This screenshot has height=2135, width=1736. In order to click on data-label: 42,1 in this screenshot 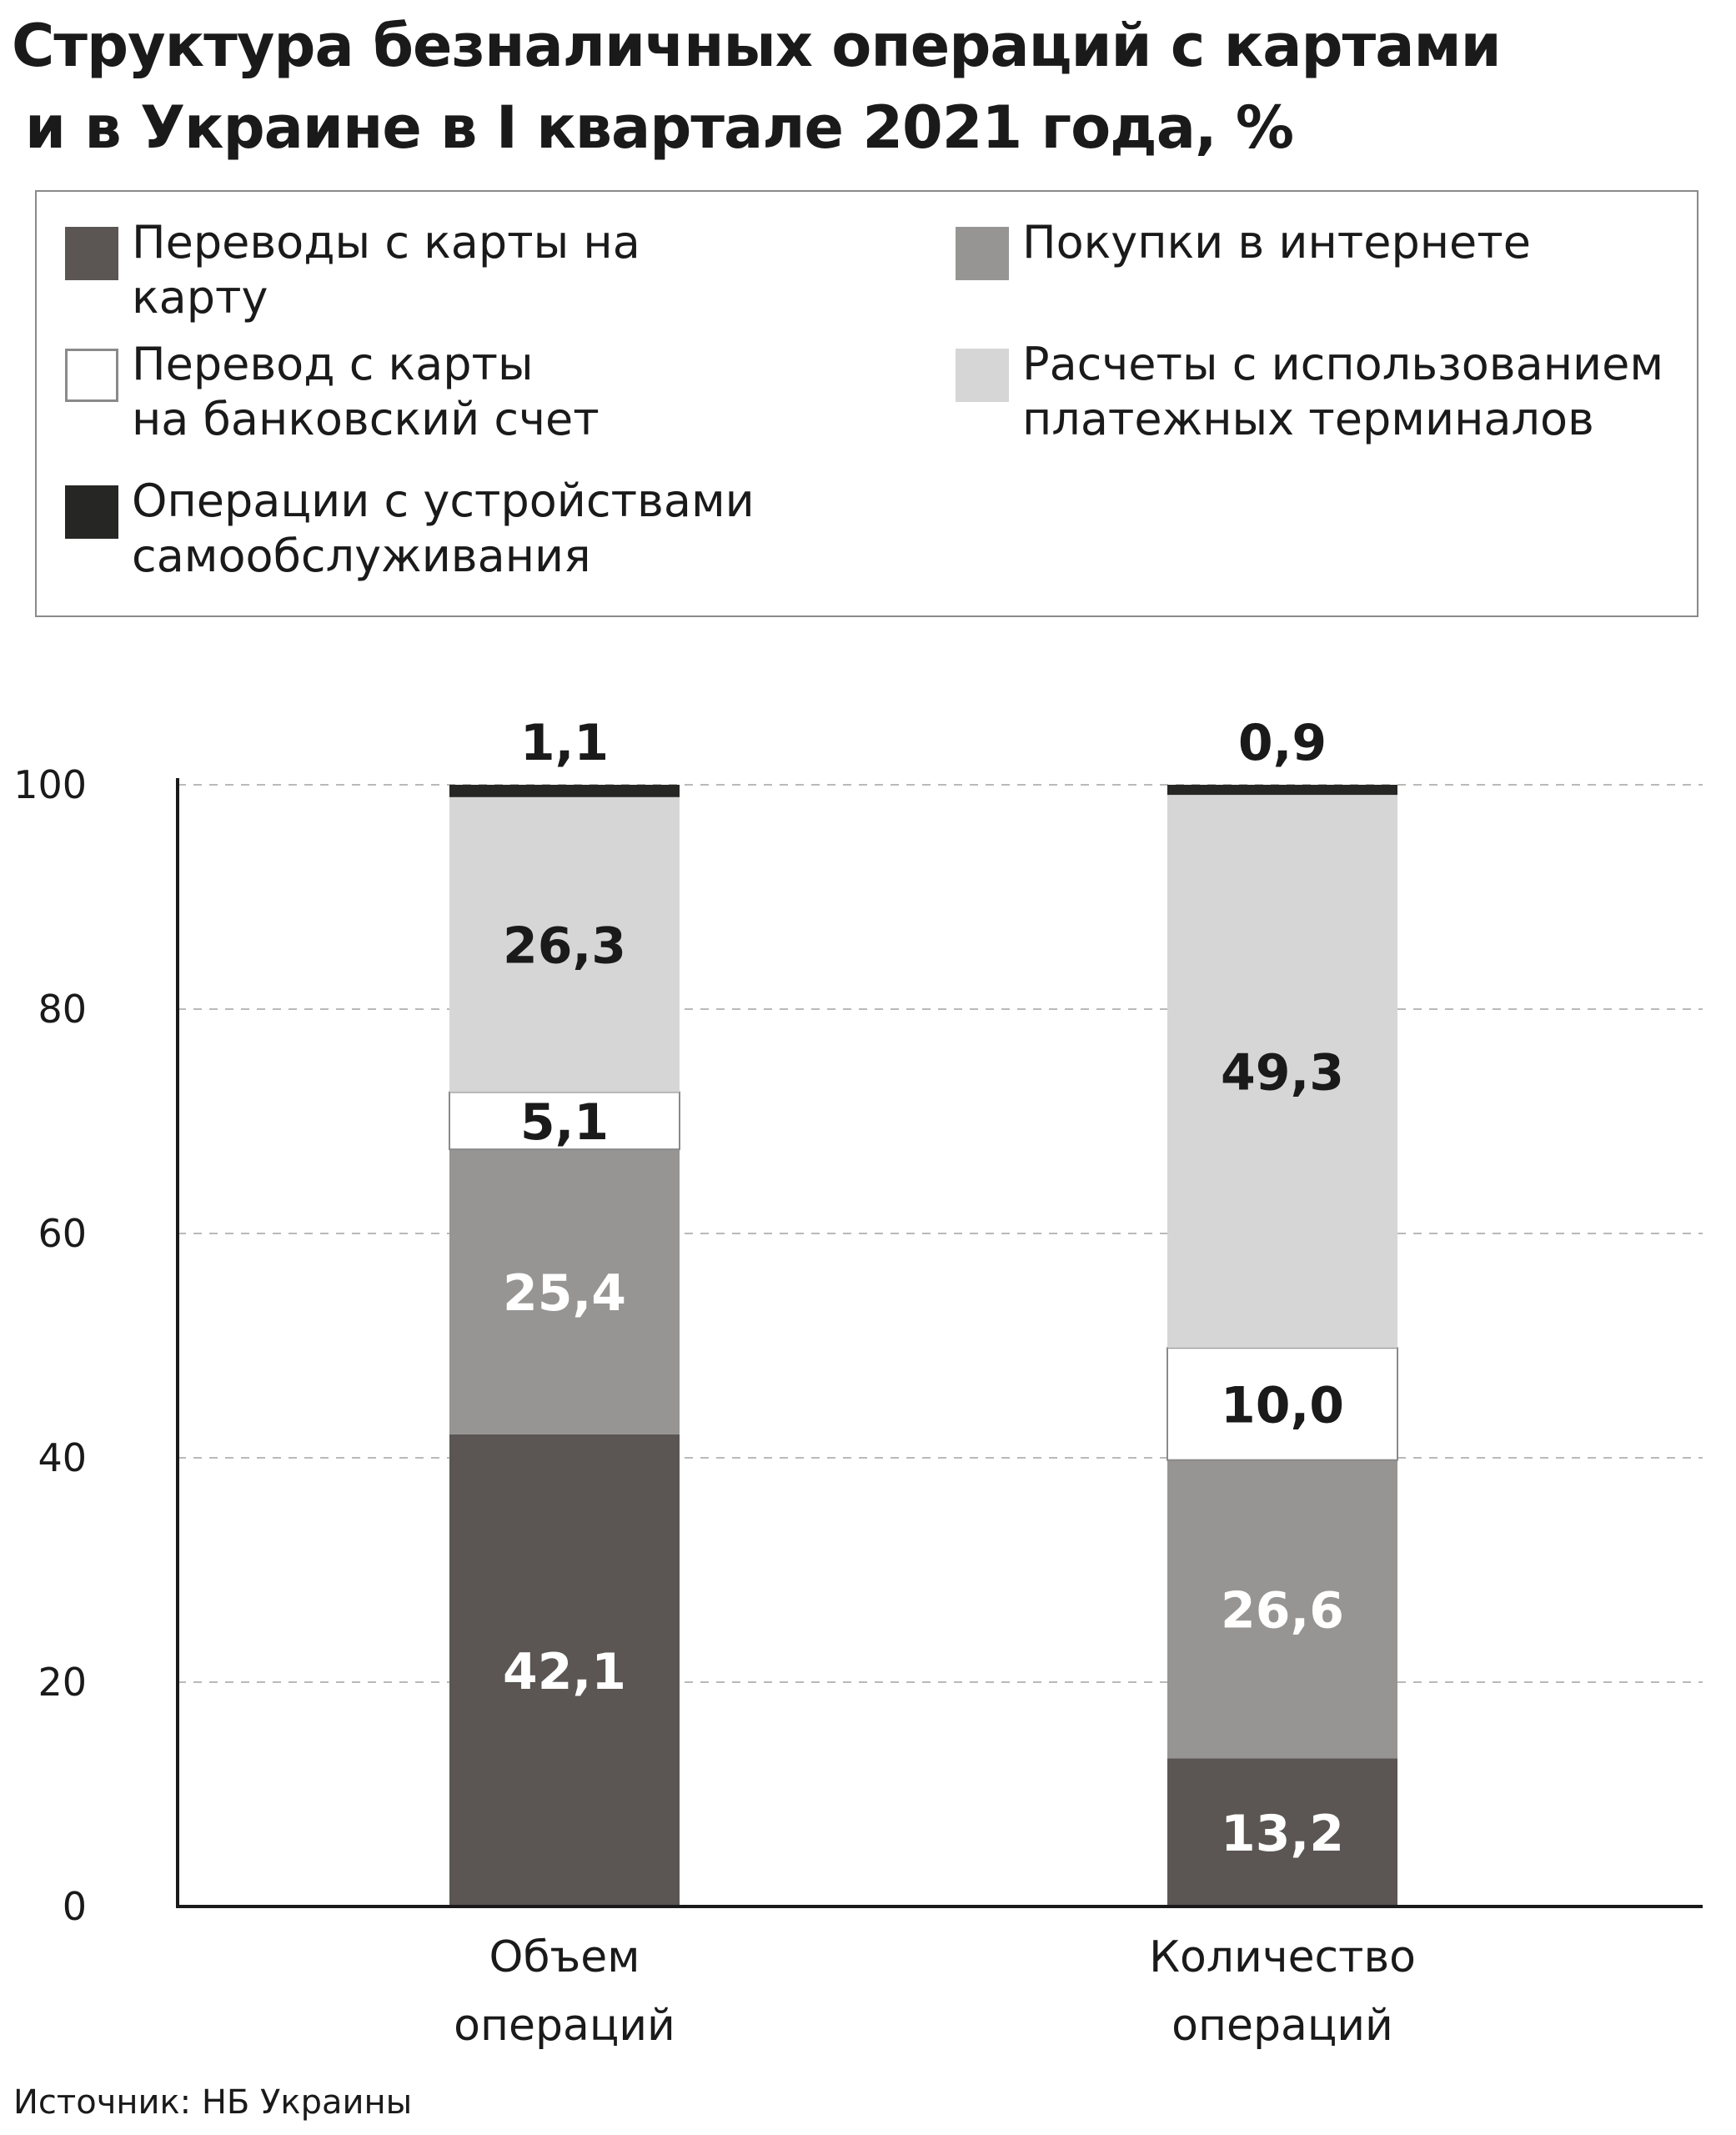, I will do `click(565, 1672)`.